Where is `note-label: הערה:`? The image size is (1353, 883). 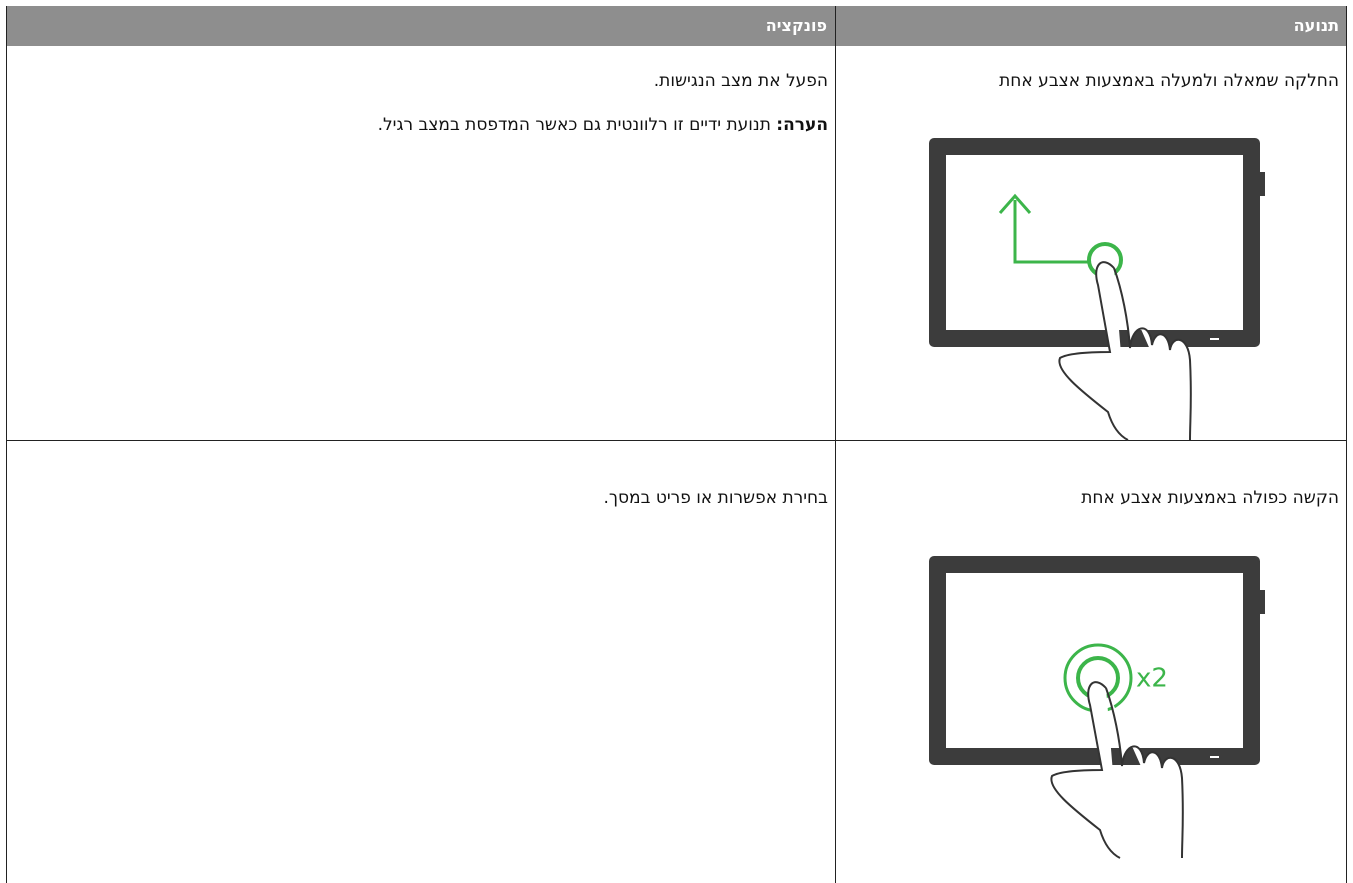
note-label: הערה: is located at coordinates (802, 125).